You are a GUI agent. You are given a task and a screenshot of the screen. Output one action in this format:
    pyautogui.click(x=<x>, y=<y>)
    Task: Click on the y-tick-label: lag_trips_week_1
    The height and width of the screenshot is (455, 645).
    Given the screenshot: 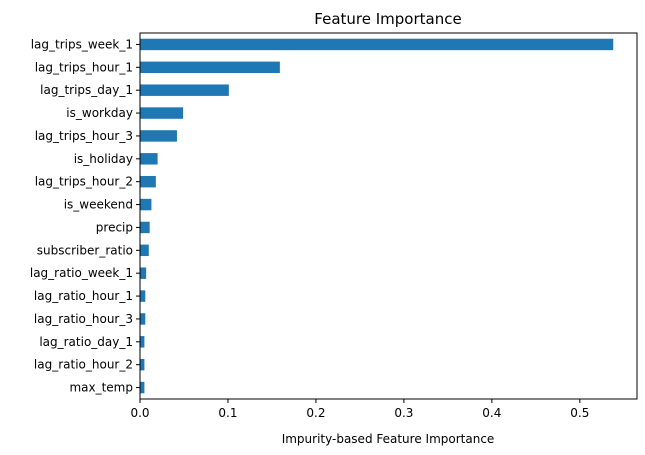 What is the action you would take?
    pyautogui.click(x=82, y=44)
    